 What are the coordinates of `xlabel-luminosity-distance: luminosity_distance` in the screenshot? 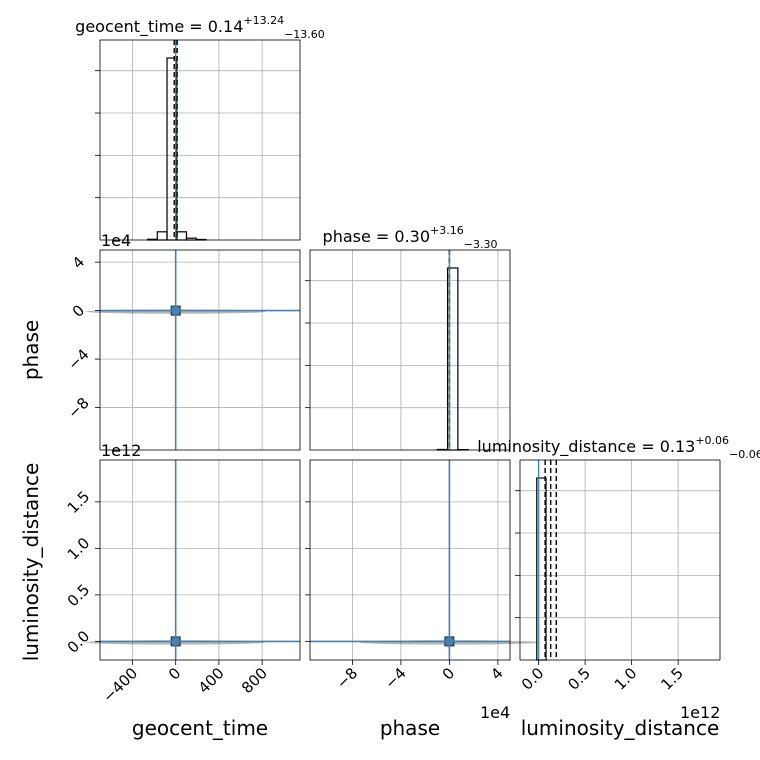 It's located at (620, 728).